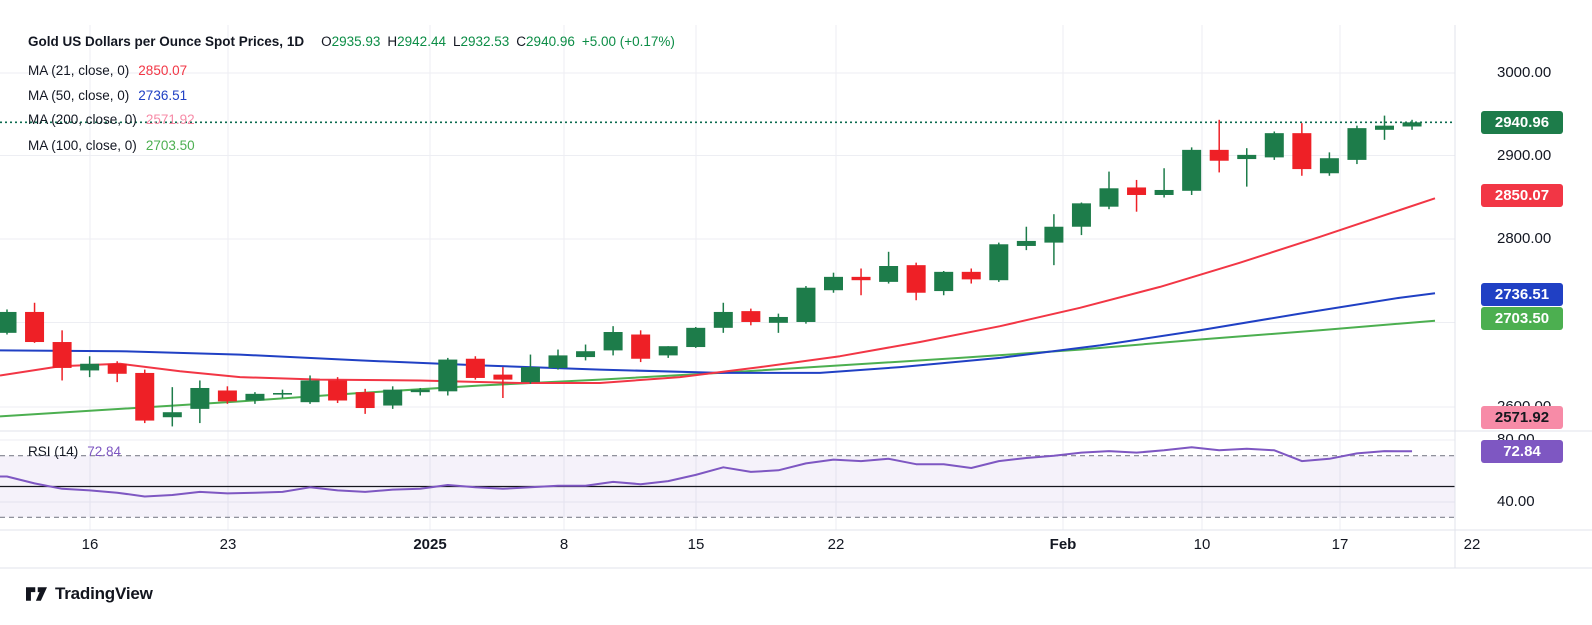  Describe the element at coordinates (1522, 417) in the screenshot. I see `ma200-value-badge: 2571.92` at that location.